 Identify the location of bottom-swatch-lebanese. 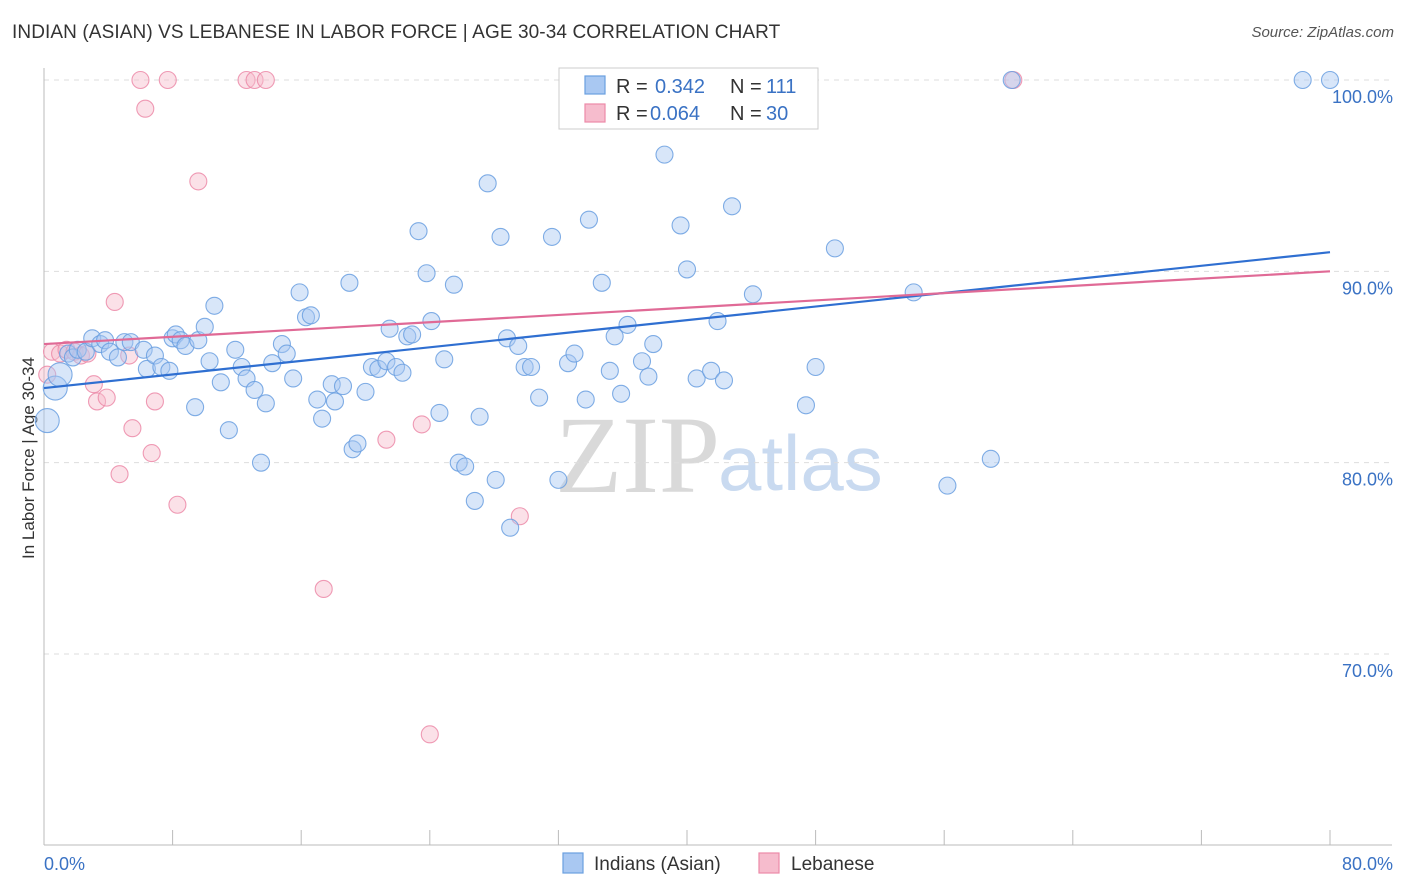
(769, 863).